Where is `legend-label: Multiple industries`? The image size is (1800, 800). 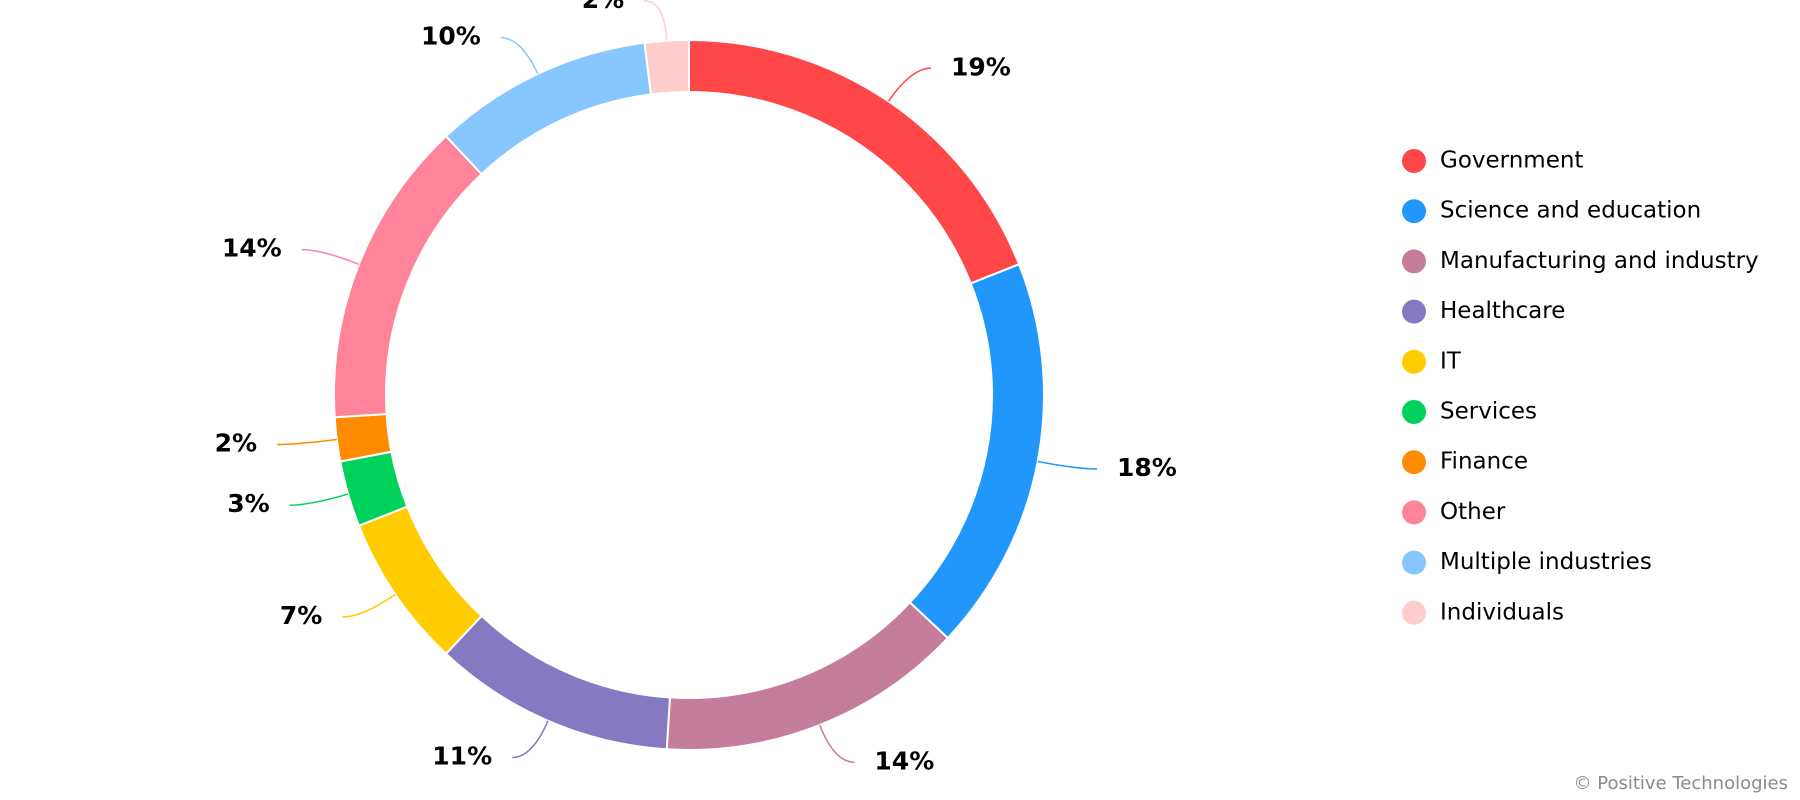
legend-label: Multiple industries is located at coordinates (1546, 562).